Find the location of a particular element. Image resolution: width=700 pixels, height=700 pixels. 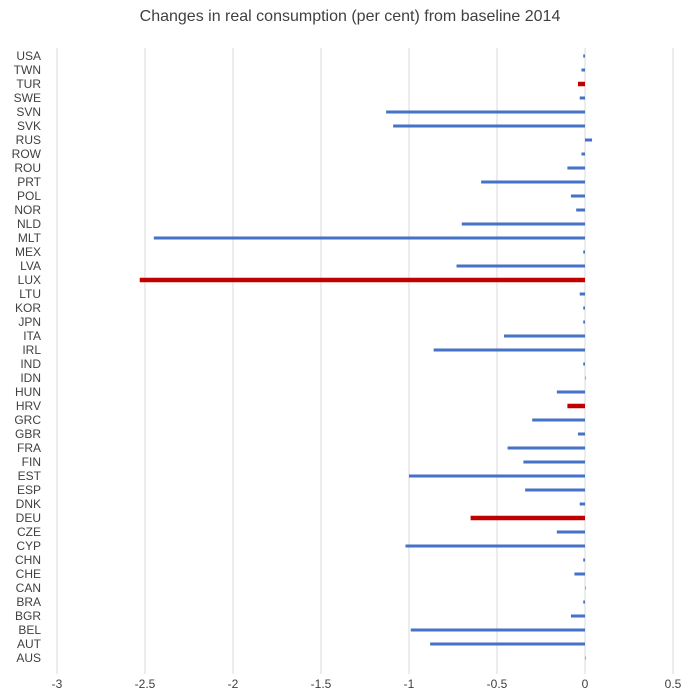

bar-prt is located at coordinates (533, 182).